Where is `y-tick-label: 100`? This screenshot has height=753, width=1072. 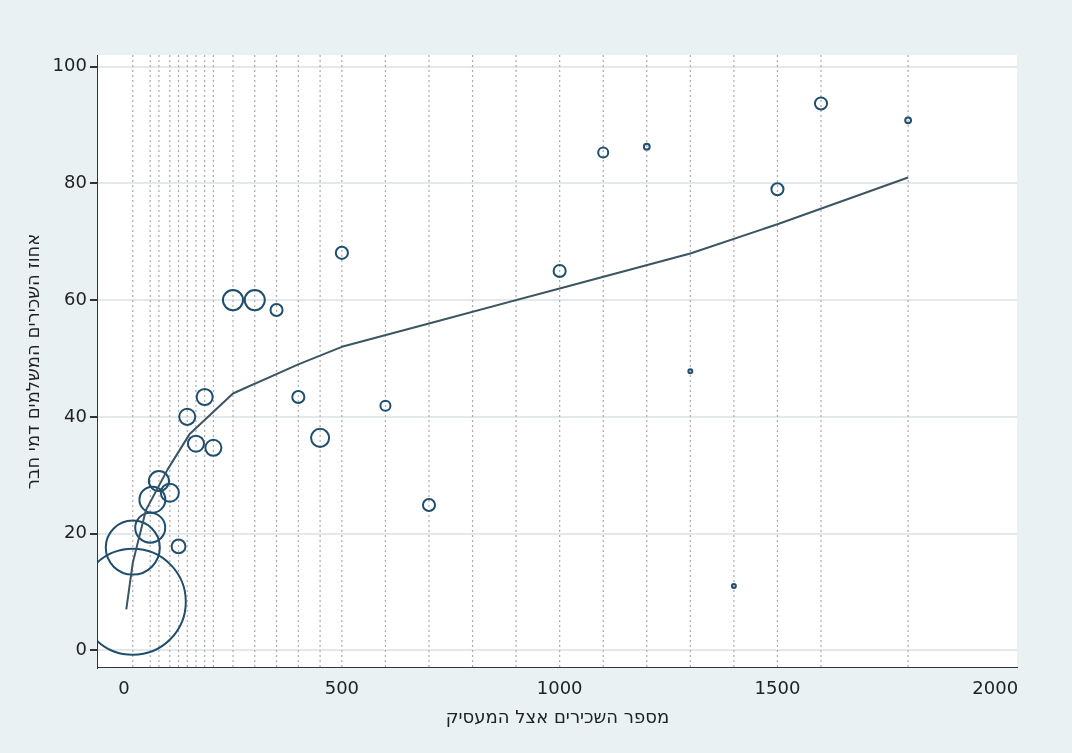 y-tick-label: 100 is located at coordinates (69, 65).